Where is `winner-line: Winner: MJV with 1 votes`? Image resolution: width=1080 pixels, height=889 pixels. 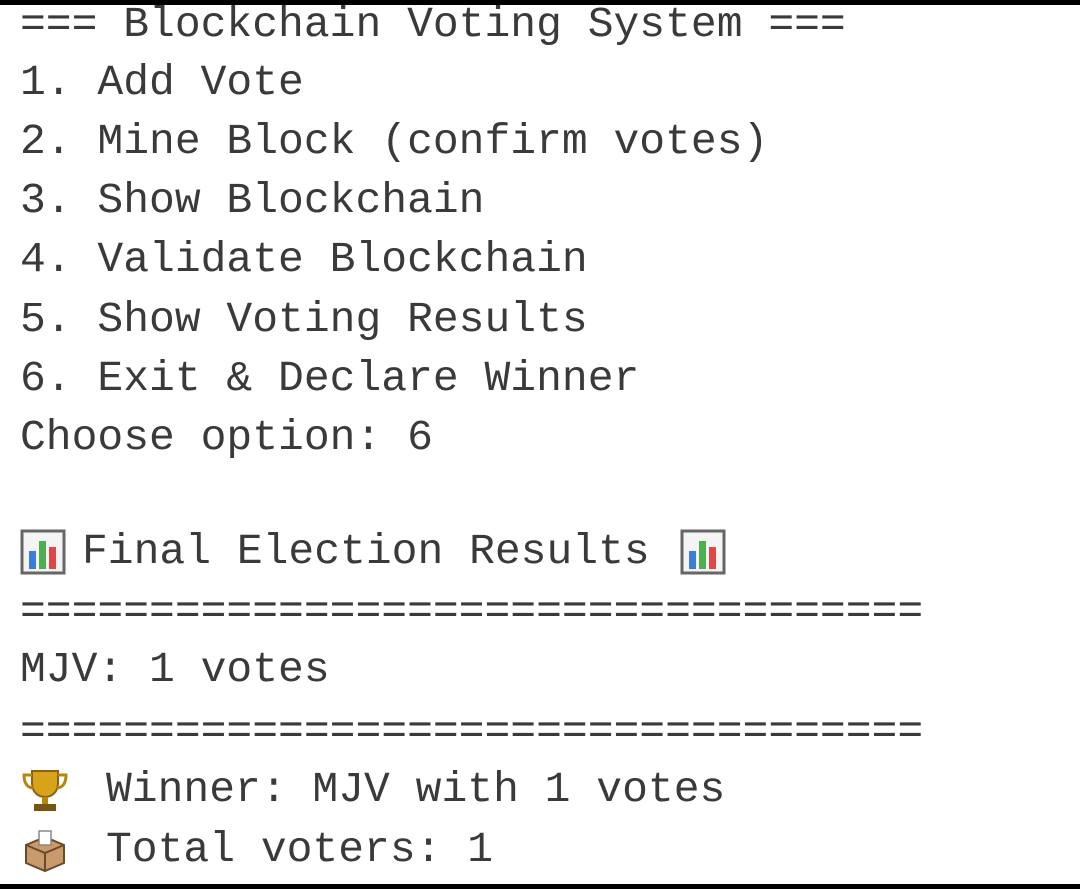 winner-line: Winner: MJV with 1 votes is located at coordinates (372, 790).